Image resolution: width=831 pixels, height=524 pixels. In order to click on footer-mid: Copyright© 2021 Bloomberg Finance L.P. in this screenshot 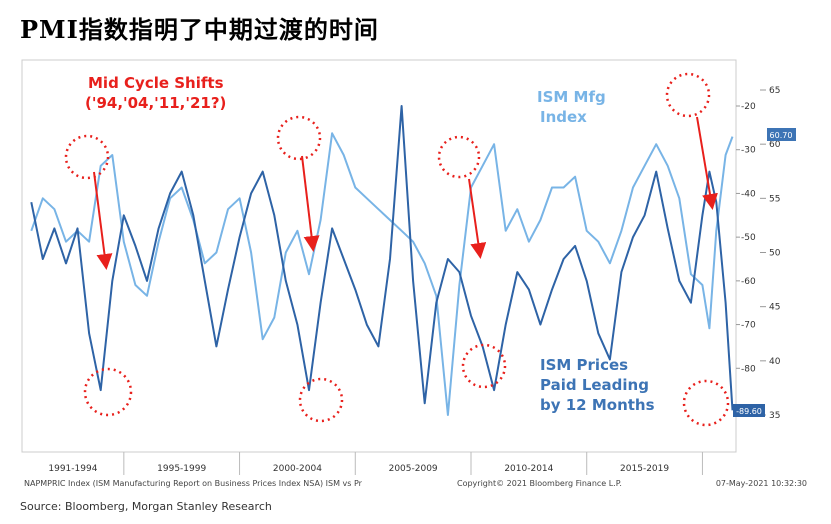, I will do `click(539, 483)`.